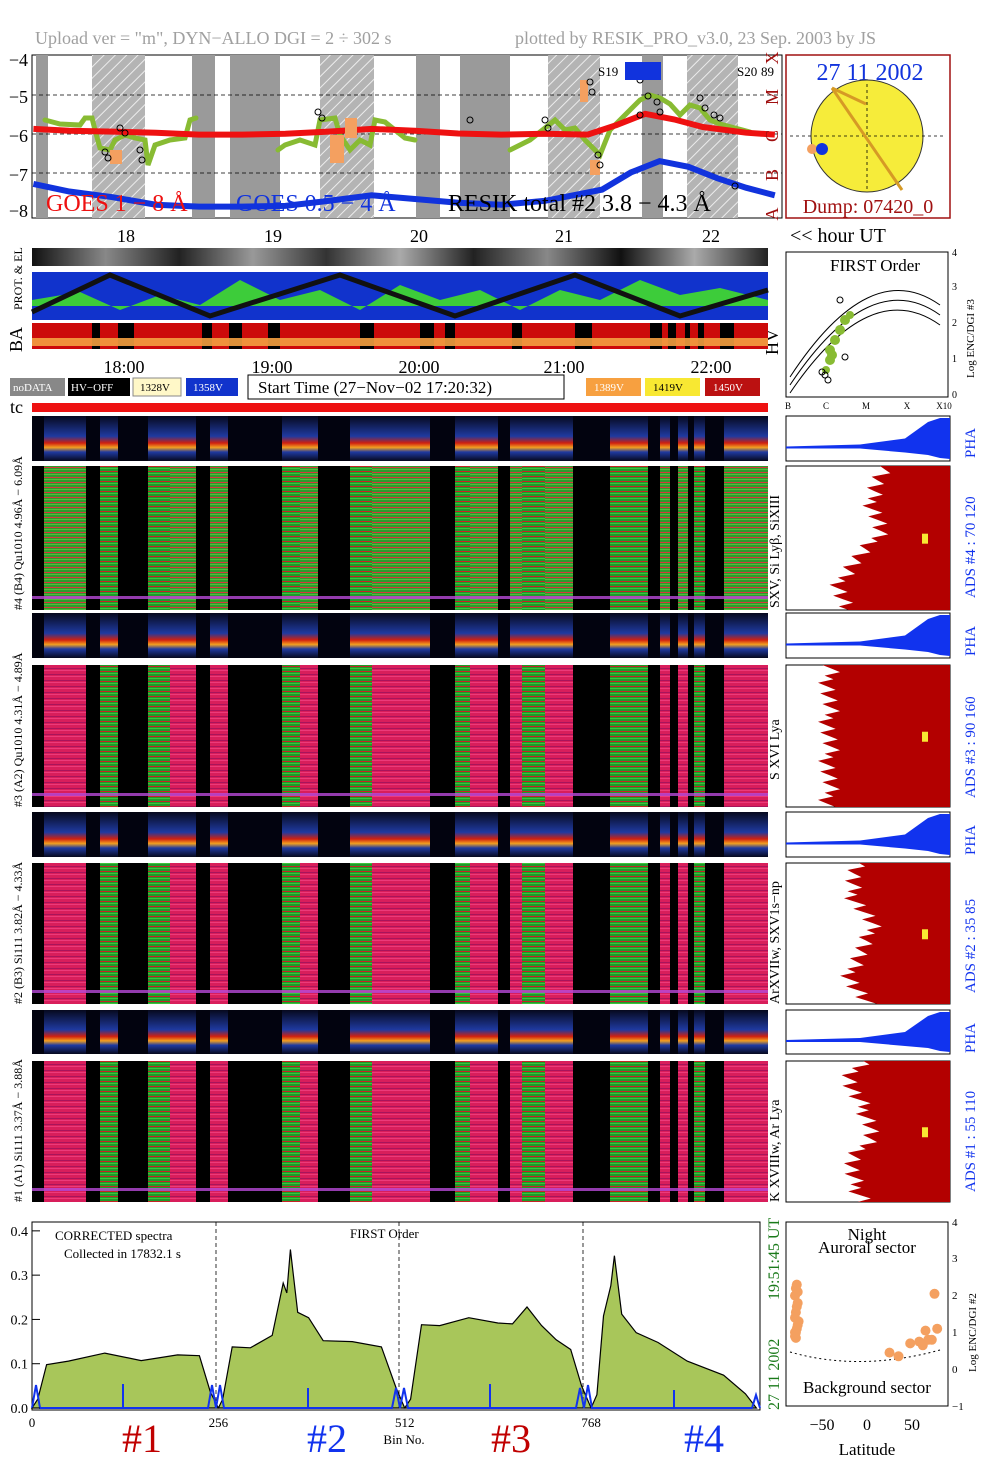 This screenshot has height=1477, width=1004. What do you see at coordinates (767, 71) in the screenshot?
I see `saa-value: 89` at bounding box center [767, 71].